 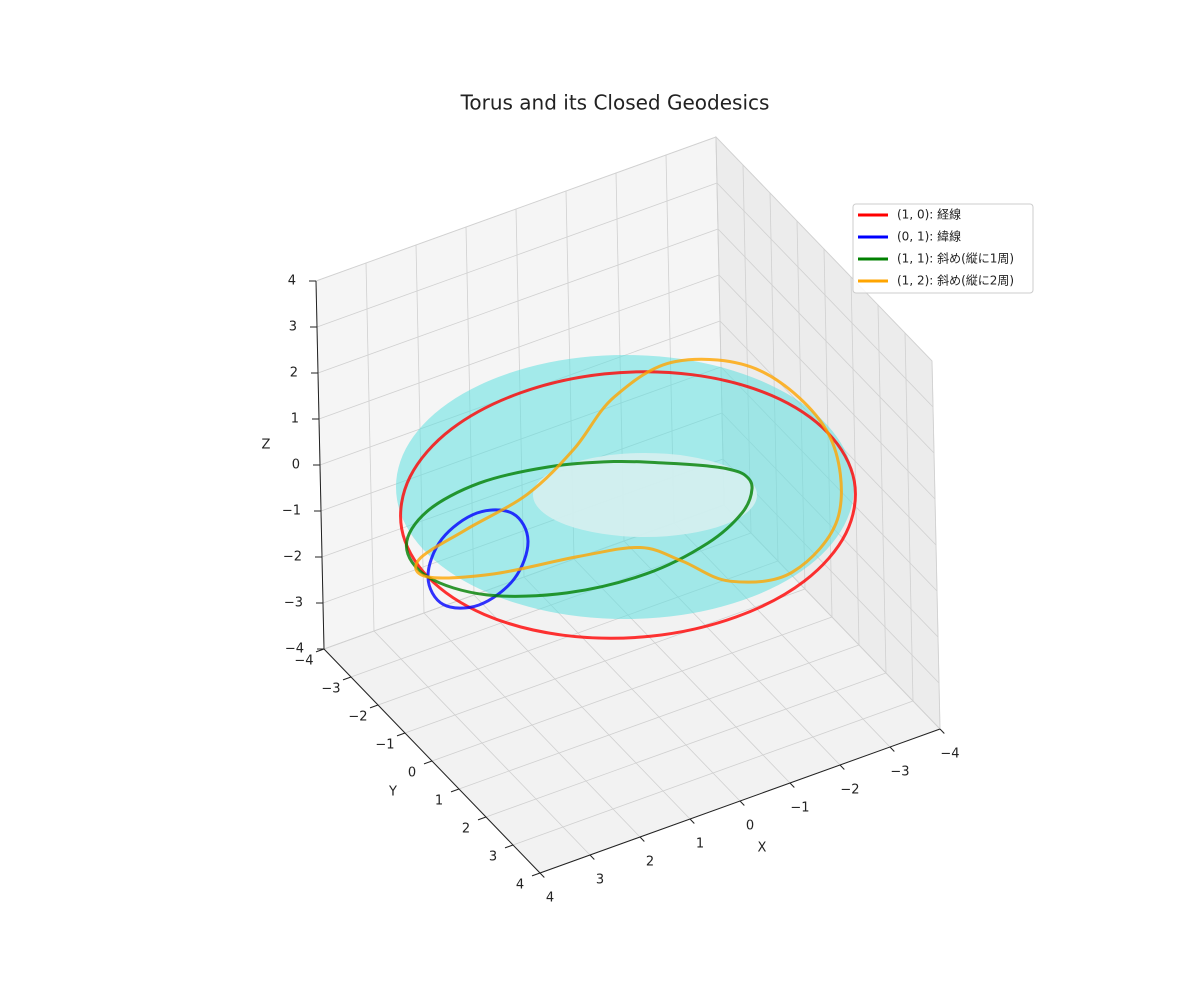 I want to click on legend-label: (0, 1): 緯線, so click(x=929, y=236).